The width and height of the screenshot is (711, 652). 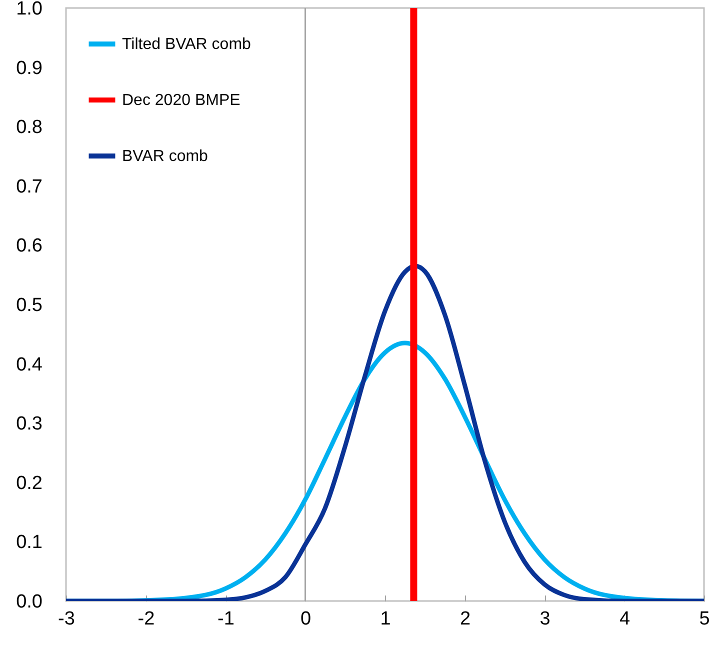 I want to click on x-tick-label: -1, so click(x=226, y=619).